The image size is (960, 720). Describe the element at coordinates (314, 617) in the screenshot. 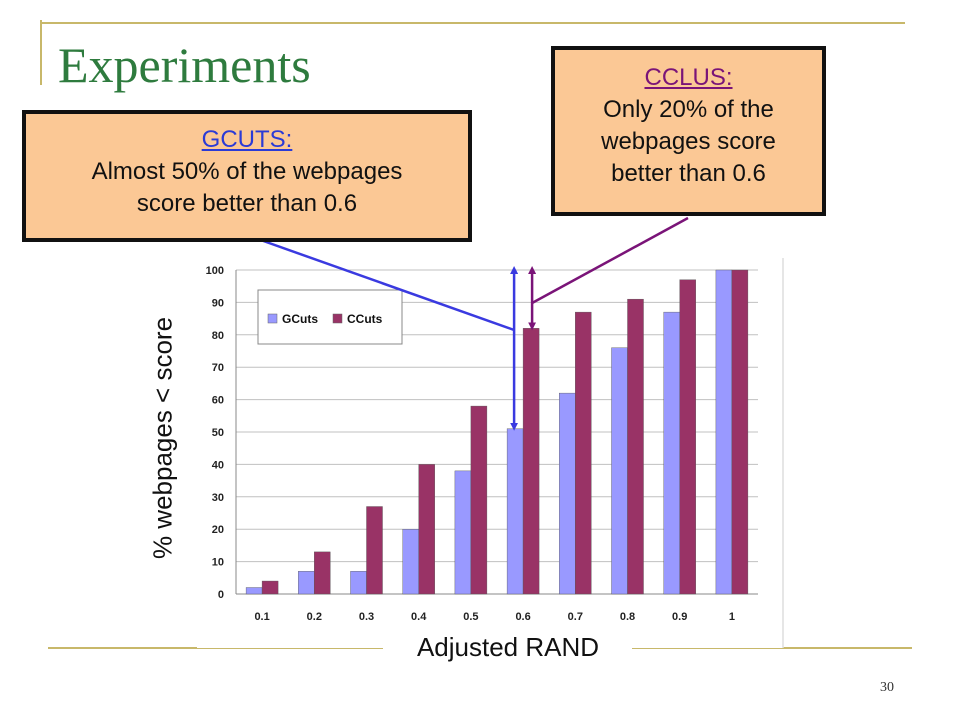

I see `x-tick-label: 0.2` at that location.